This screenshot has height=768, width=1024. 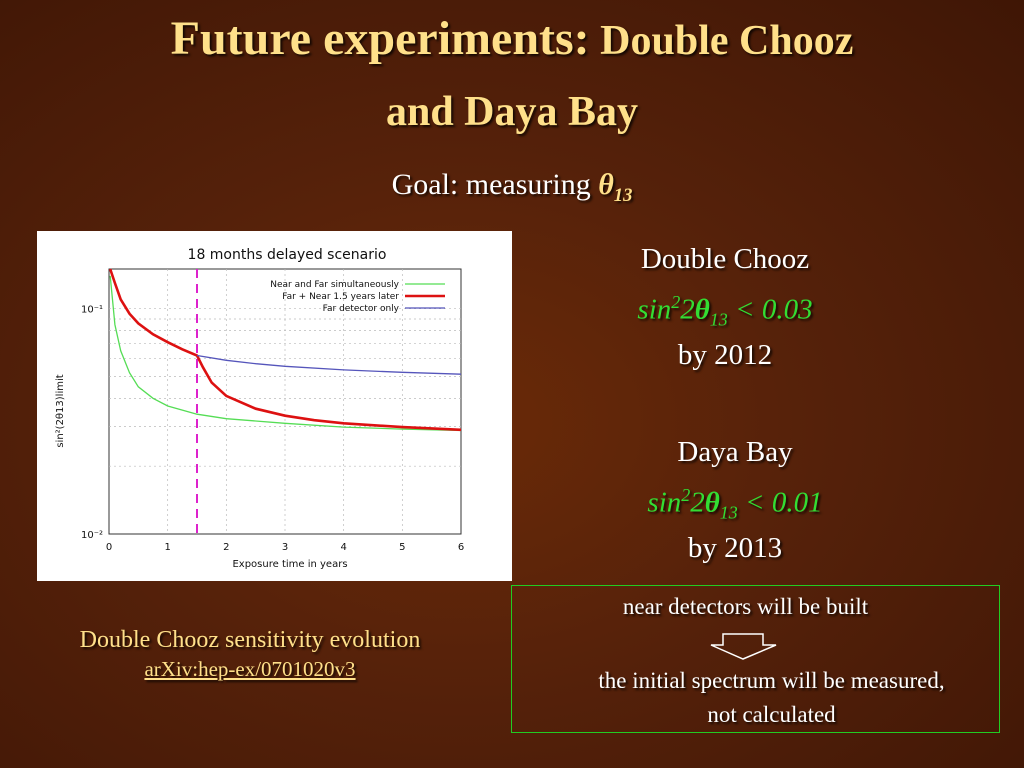 What do you see at coordinates (92, 535) in the screenshot?
I see `y-tick-label: 10⁻²` at bounding box center [92, 535].